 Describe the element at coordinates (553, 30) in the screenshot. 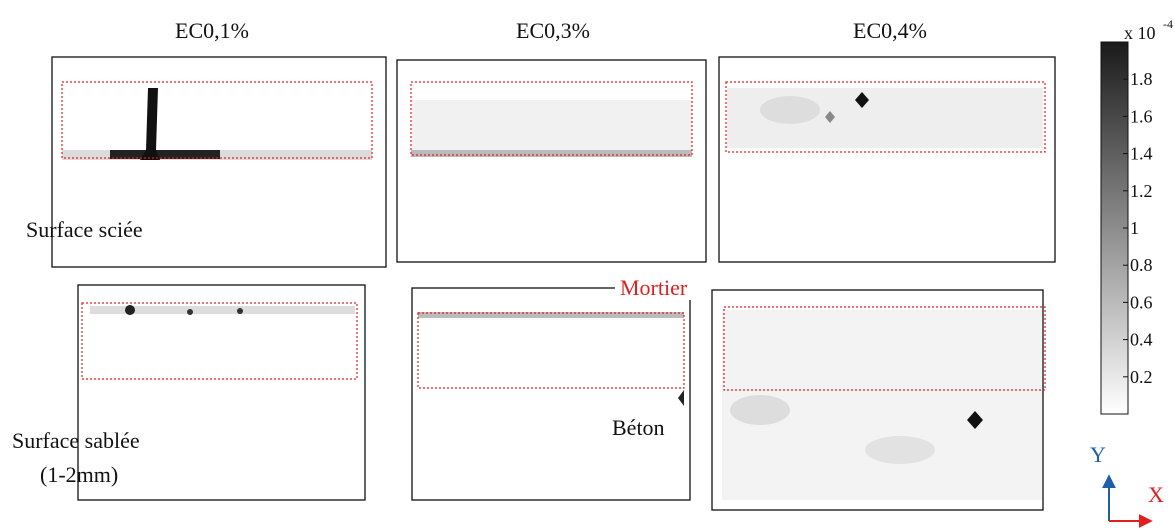

I see `column-title: EC0,3%` at that location.